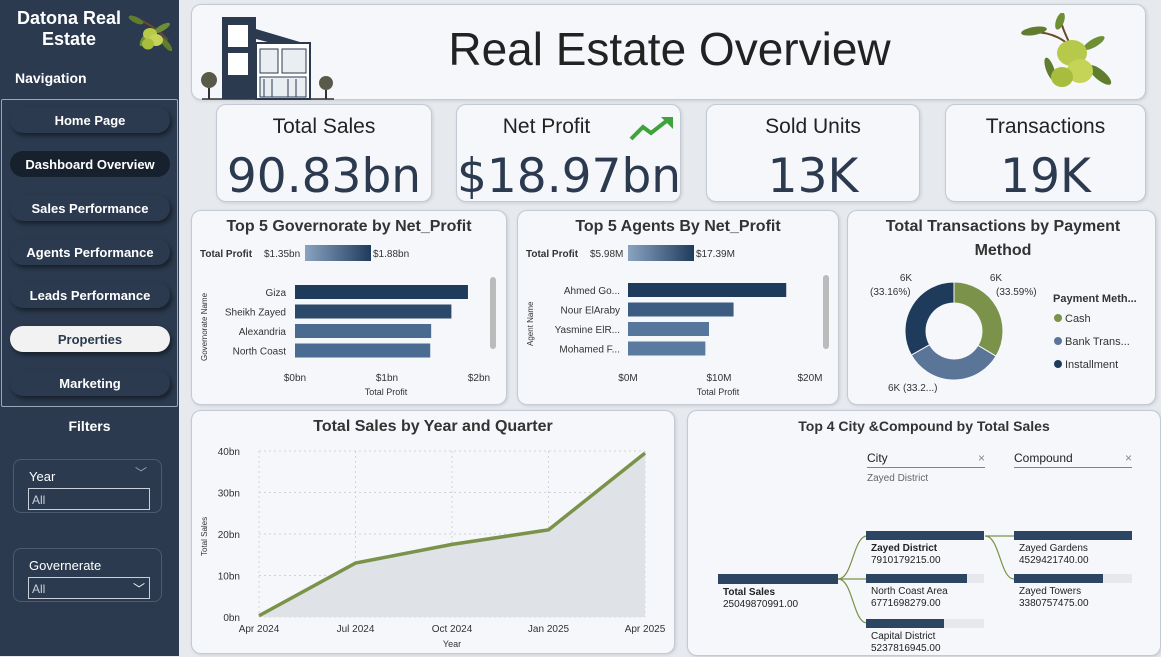 The height and width of the screenshot is (657, 1161). I want to click on legend-installment: Installment, so click(1091, 365).